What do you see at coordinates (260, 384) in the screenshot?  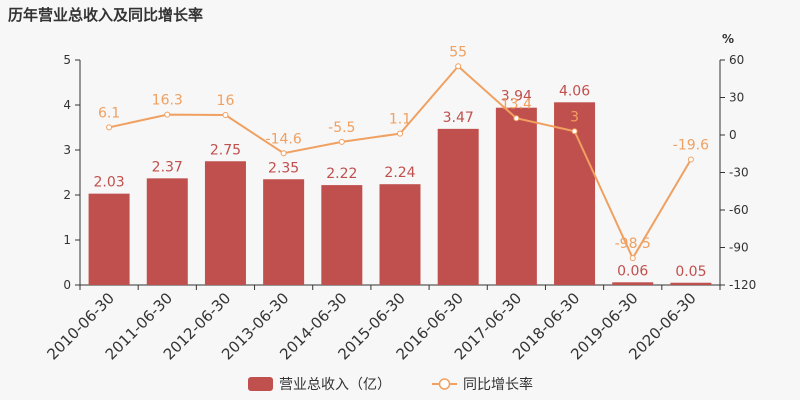 I see `legend-bar-swatch` at bounding box center [260, 384].